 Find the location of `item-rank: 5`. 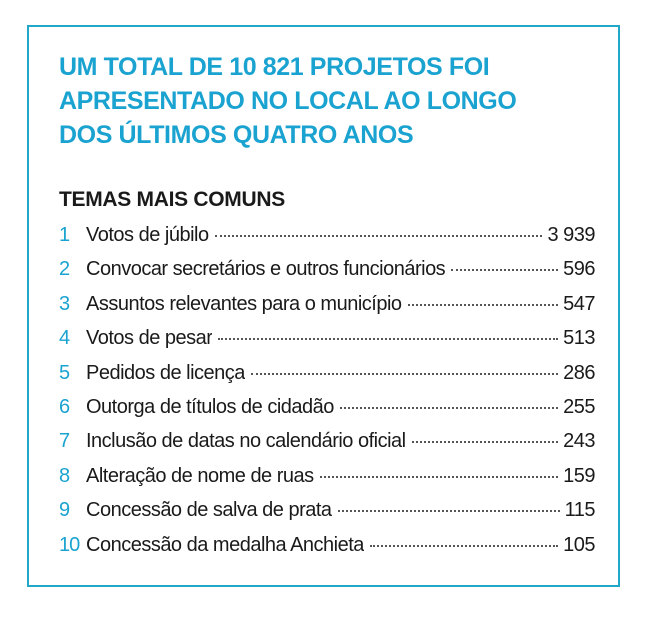

item-rank: 5 is located at coordinates (64, 372).